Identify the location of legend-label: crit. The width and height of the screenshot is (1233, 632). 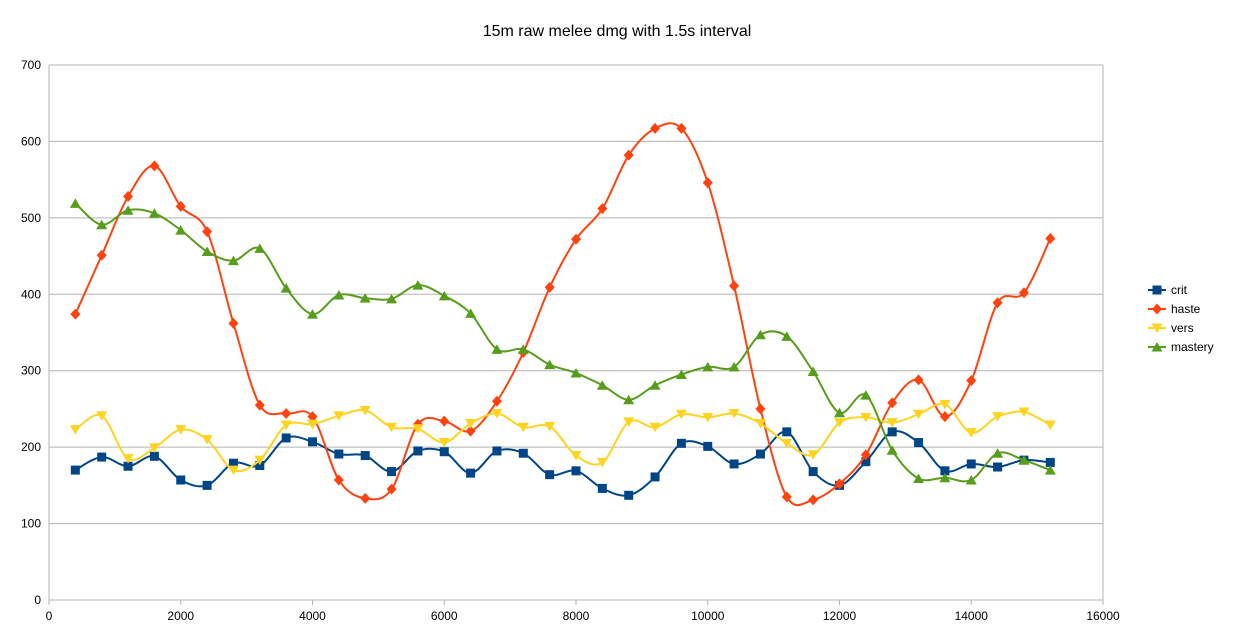
(1179, 290).